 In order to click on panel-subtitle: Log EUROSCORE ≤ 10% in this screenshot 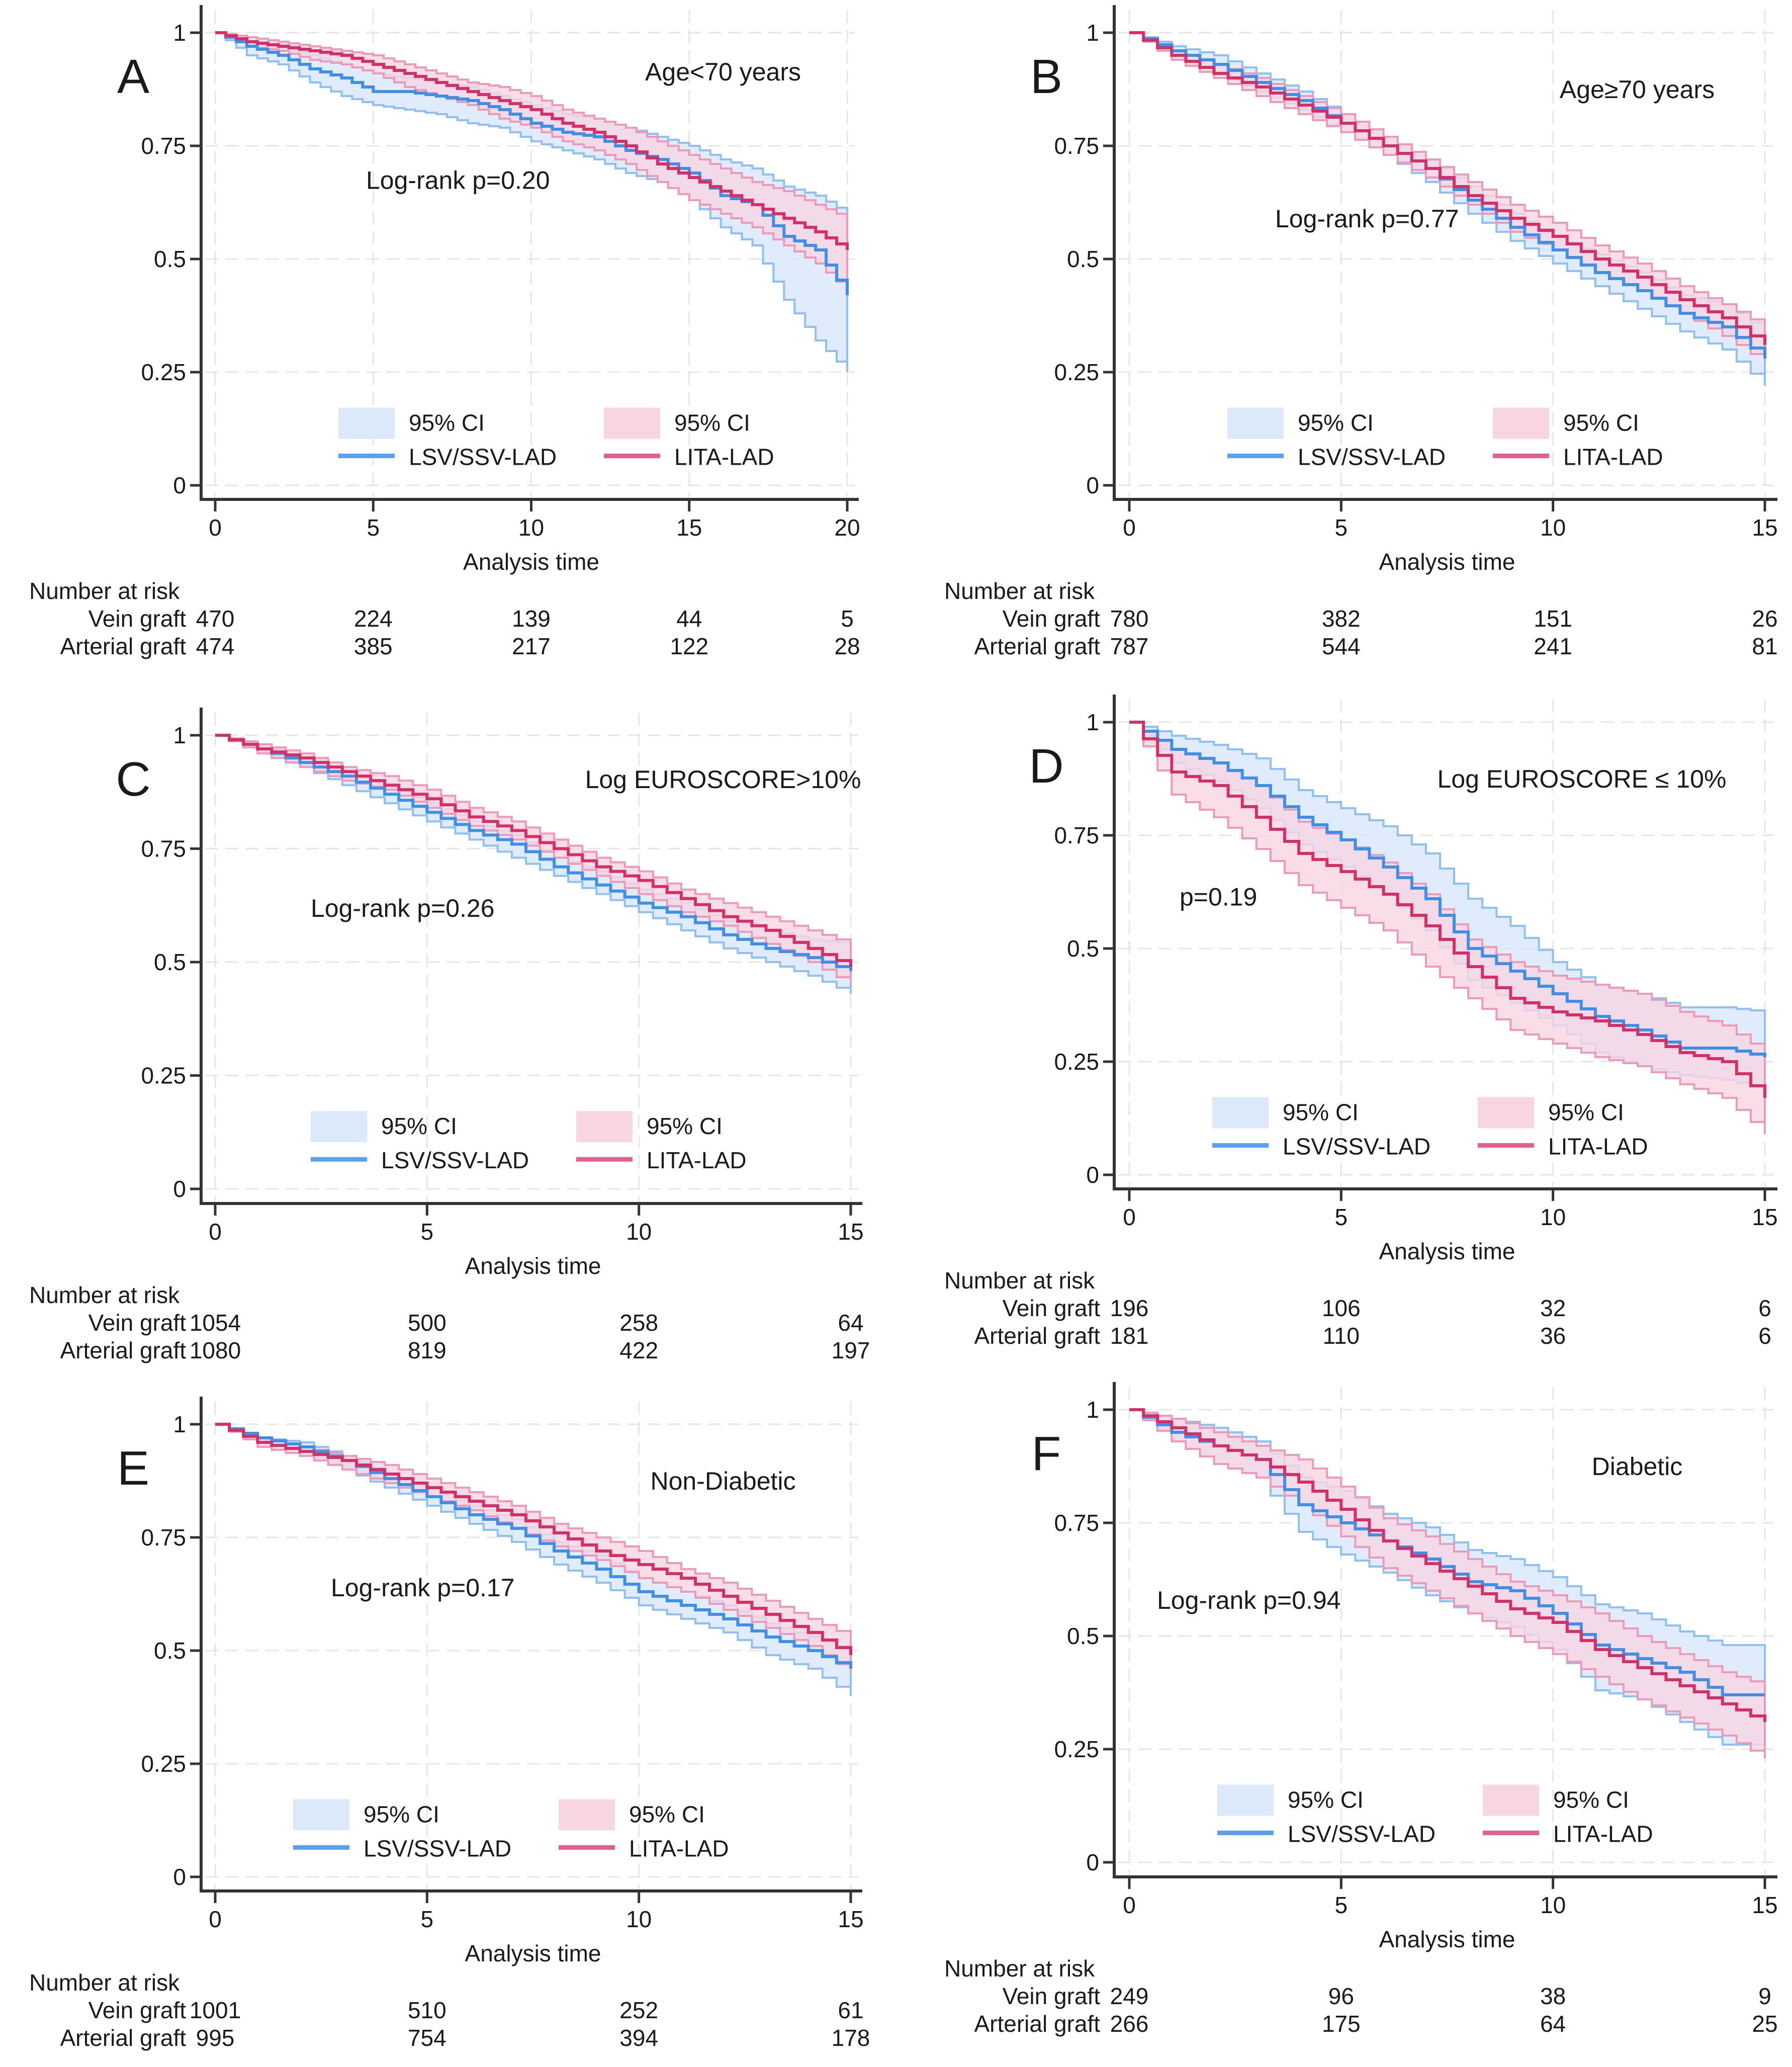, I will do `click(1583, 779)`.